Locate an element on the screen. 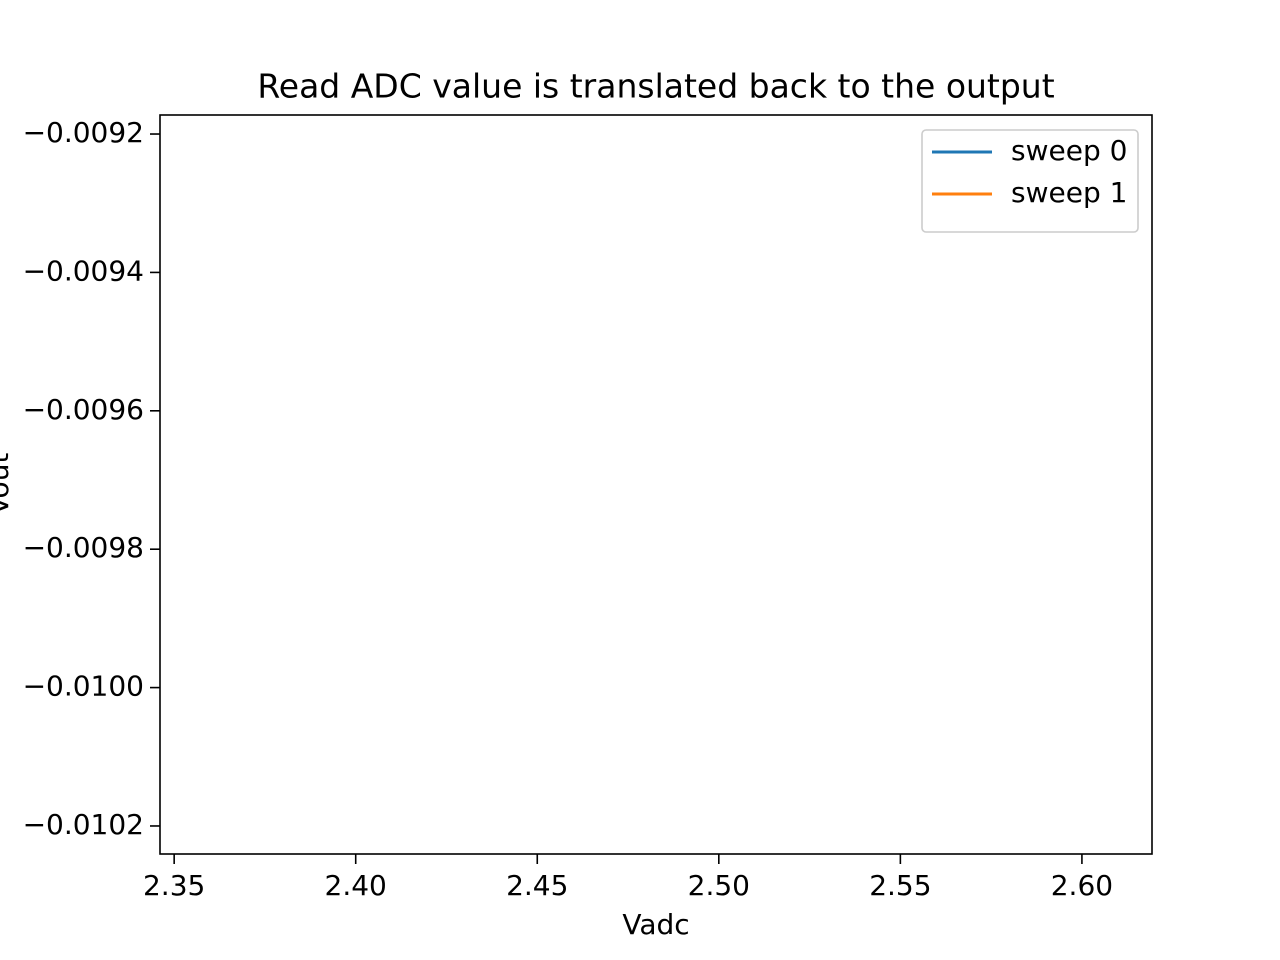  x-tick-label: 2.45 is located at coordinates (537, 885).